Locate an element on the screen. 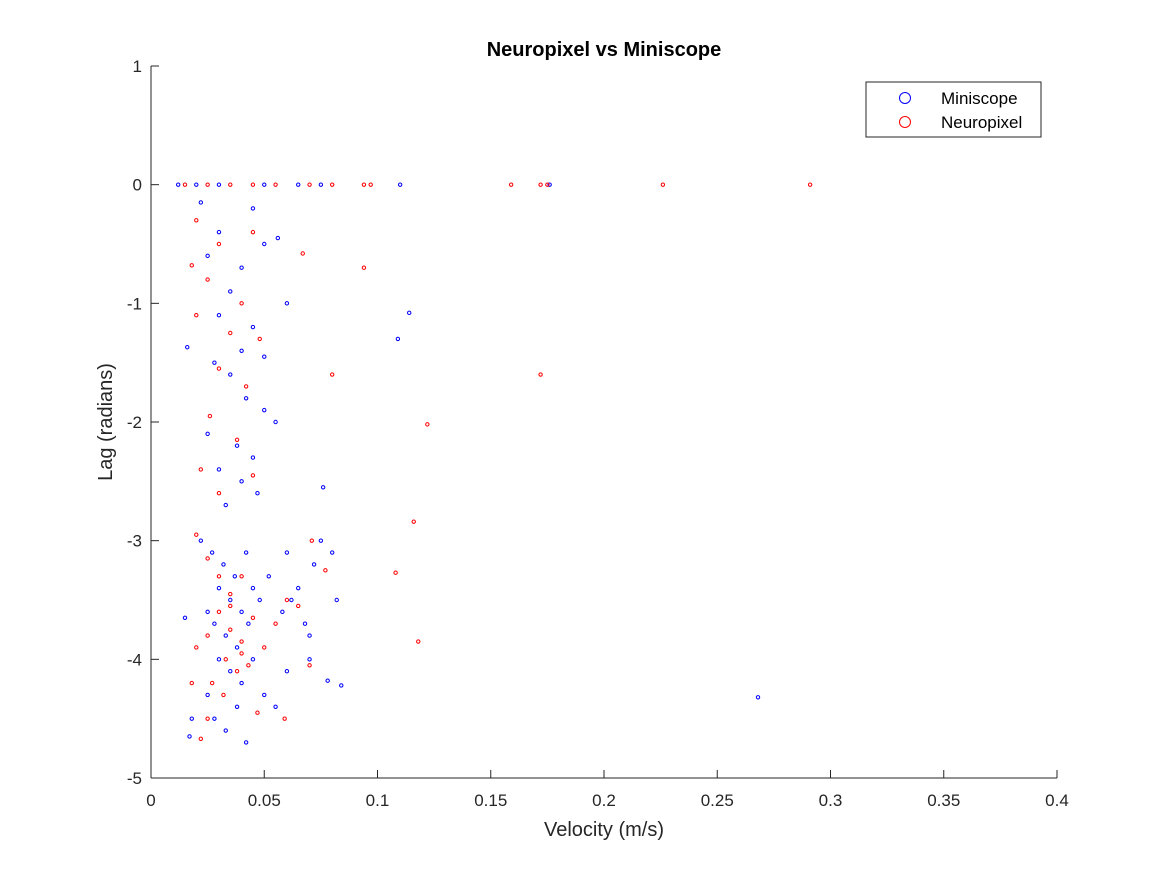 The width and height of the screenshot is (1167, 875). x-axis-label: Velocity (m/s) is located at coordinates (604, 830).